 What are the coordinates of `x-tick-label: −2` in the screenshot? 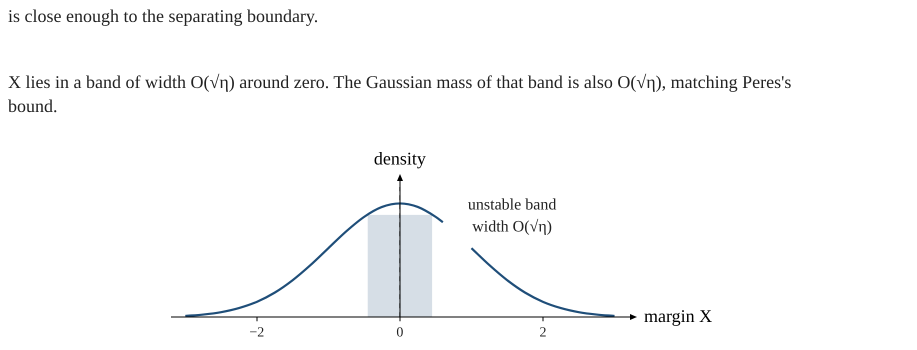 It's located at (256, 332).